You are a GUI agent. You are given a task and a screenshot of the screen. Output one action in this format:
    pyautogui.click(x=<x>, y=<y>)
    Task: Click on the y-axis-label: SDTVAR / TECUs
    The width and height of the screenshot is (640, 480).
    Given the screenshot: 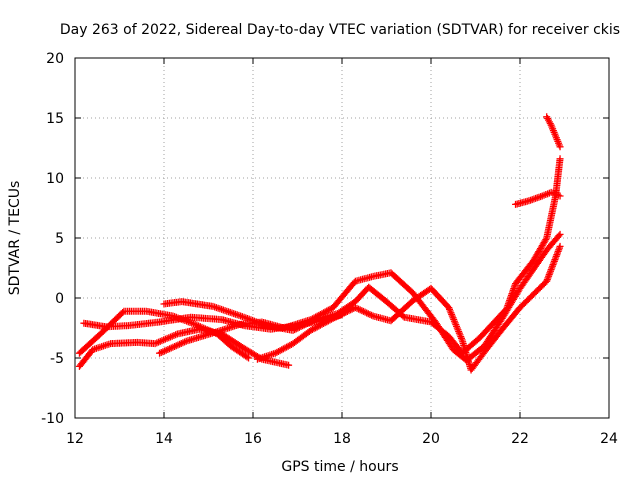 What is the action you would take?
    pyautogui.click(x=15, y=238)
    